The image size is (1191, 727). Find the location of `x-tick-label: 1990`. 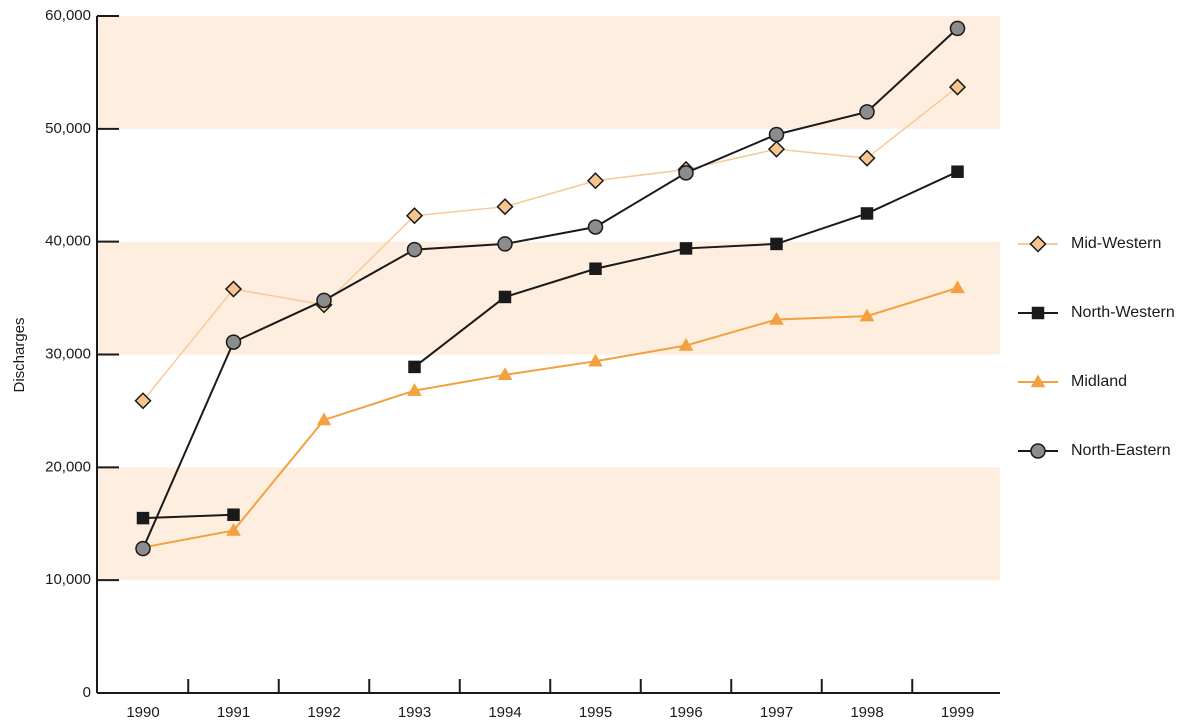

x-tick-label: 1990 is located at coordinates (142, 712).